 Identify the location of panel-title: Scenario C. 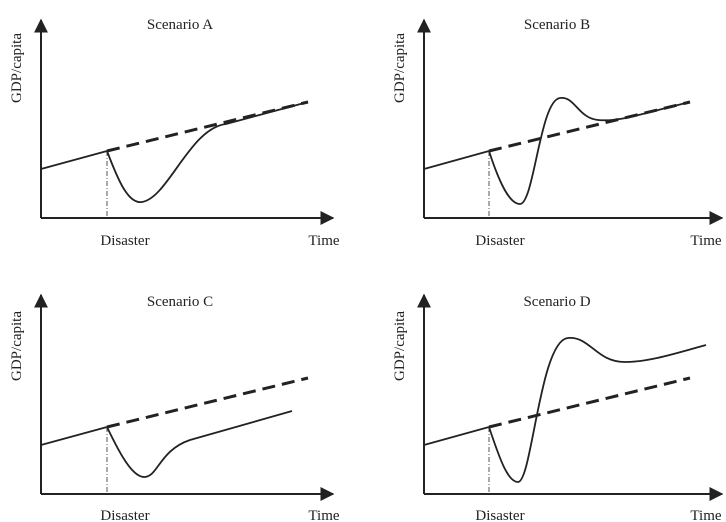
(180, 302).